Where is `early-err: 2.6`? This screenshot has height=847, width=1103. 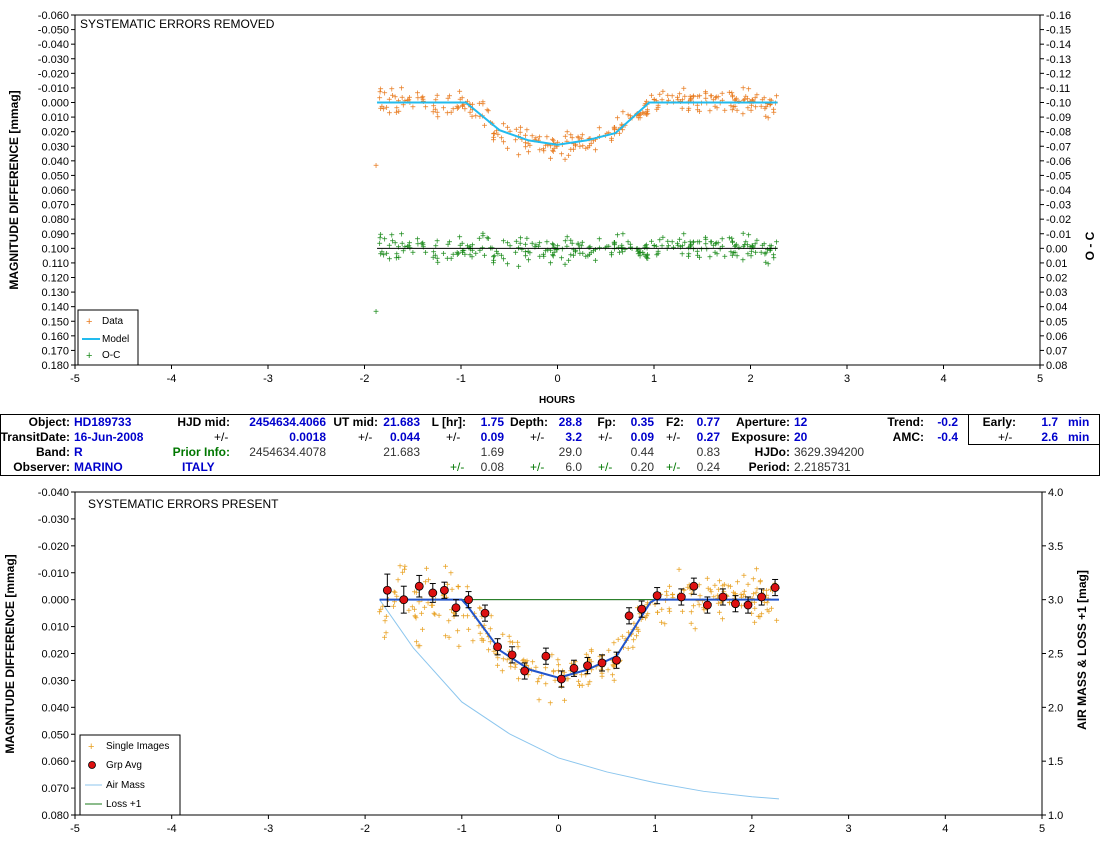 early-err: 2.6 is located at coordinates (1049, 437).